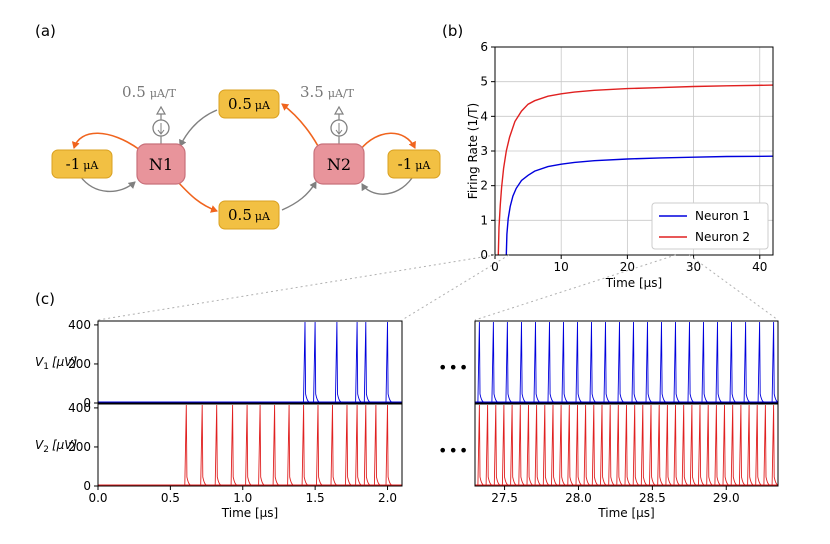  What do you see at coordinates (484, 151) in the screenshot?
I see `y-tick-label: 3` at bounding box center [484, 151].